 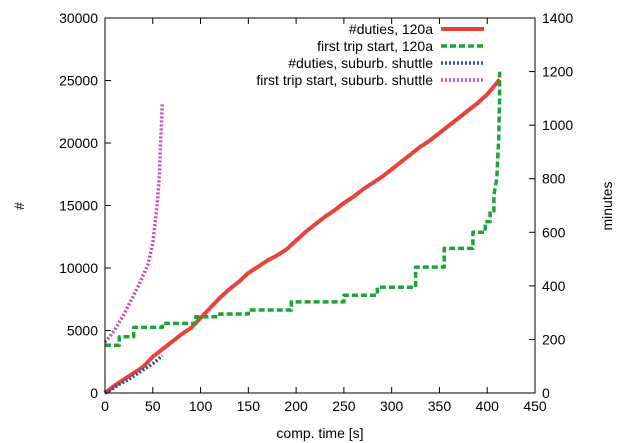 I want to click on y2-tick-label: 800, so click(x=554, y=179).